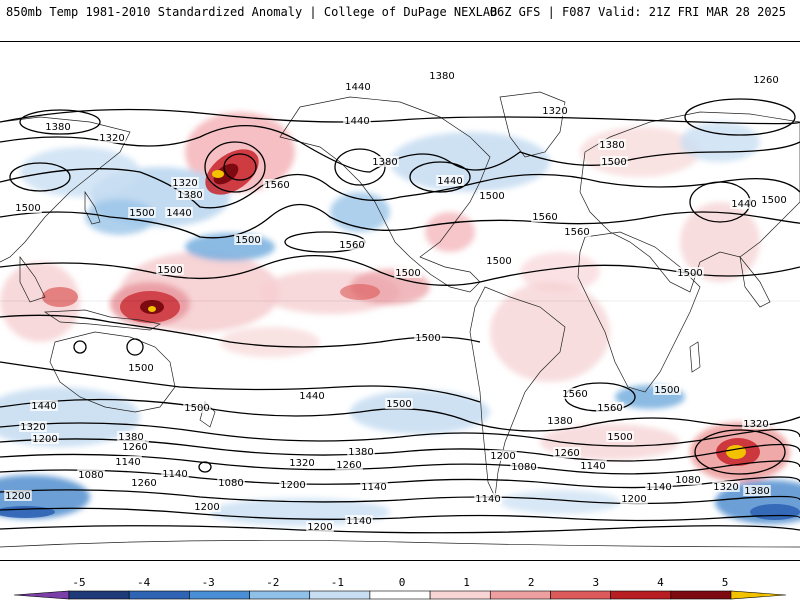 The height and width of the screenshot is (600, 800). I want to click on colorbar-tick-label: -5, so click(78, 582).